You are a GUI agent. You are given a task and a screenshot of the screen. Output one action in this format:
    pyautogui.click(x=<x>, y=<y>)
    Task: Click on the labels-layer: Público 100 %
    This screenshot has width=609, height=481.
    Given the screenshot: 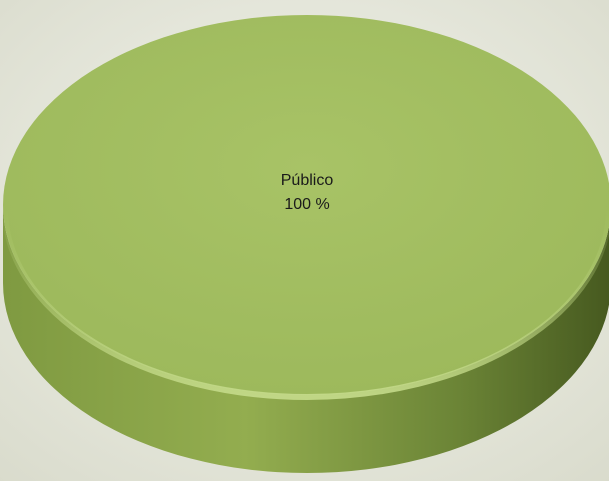 What is the action you would take?
    pyautogui.click(x=307, y=192)
    